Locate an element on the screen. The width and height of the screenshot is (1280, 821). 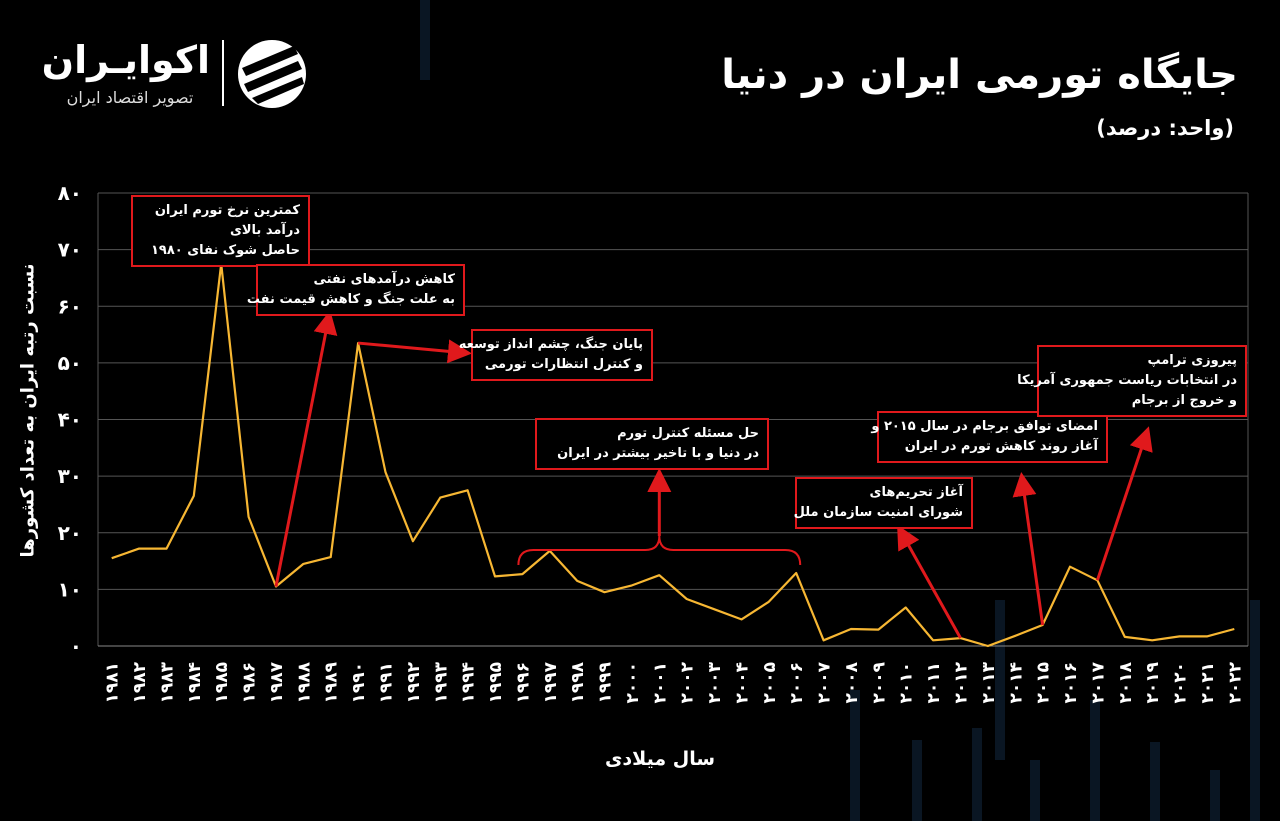
y-axis-label: نسبت رتبه ایران به تعداد کشورها is located at coordinates (28, 410).